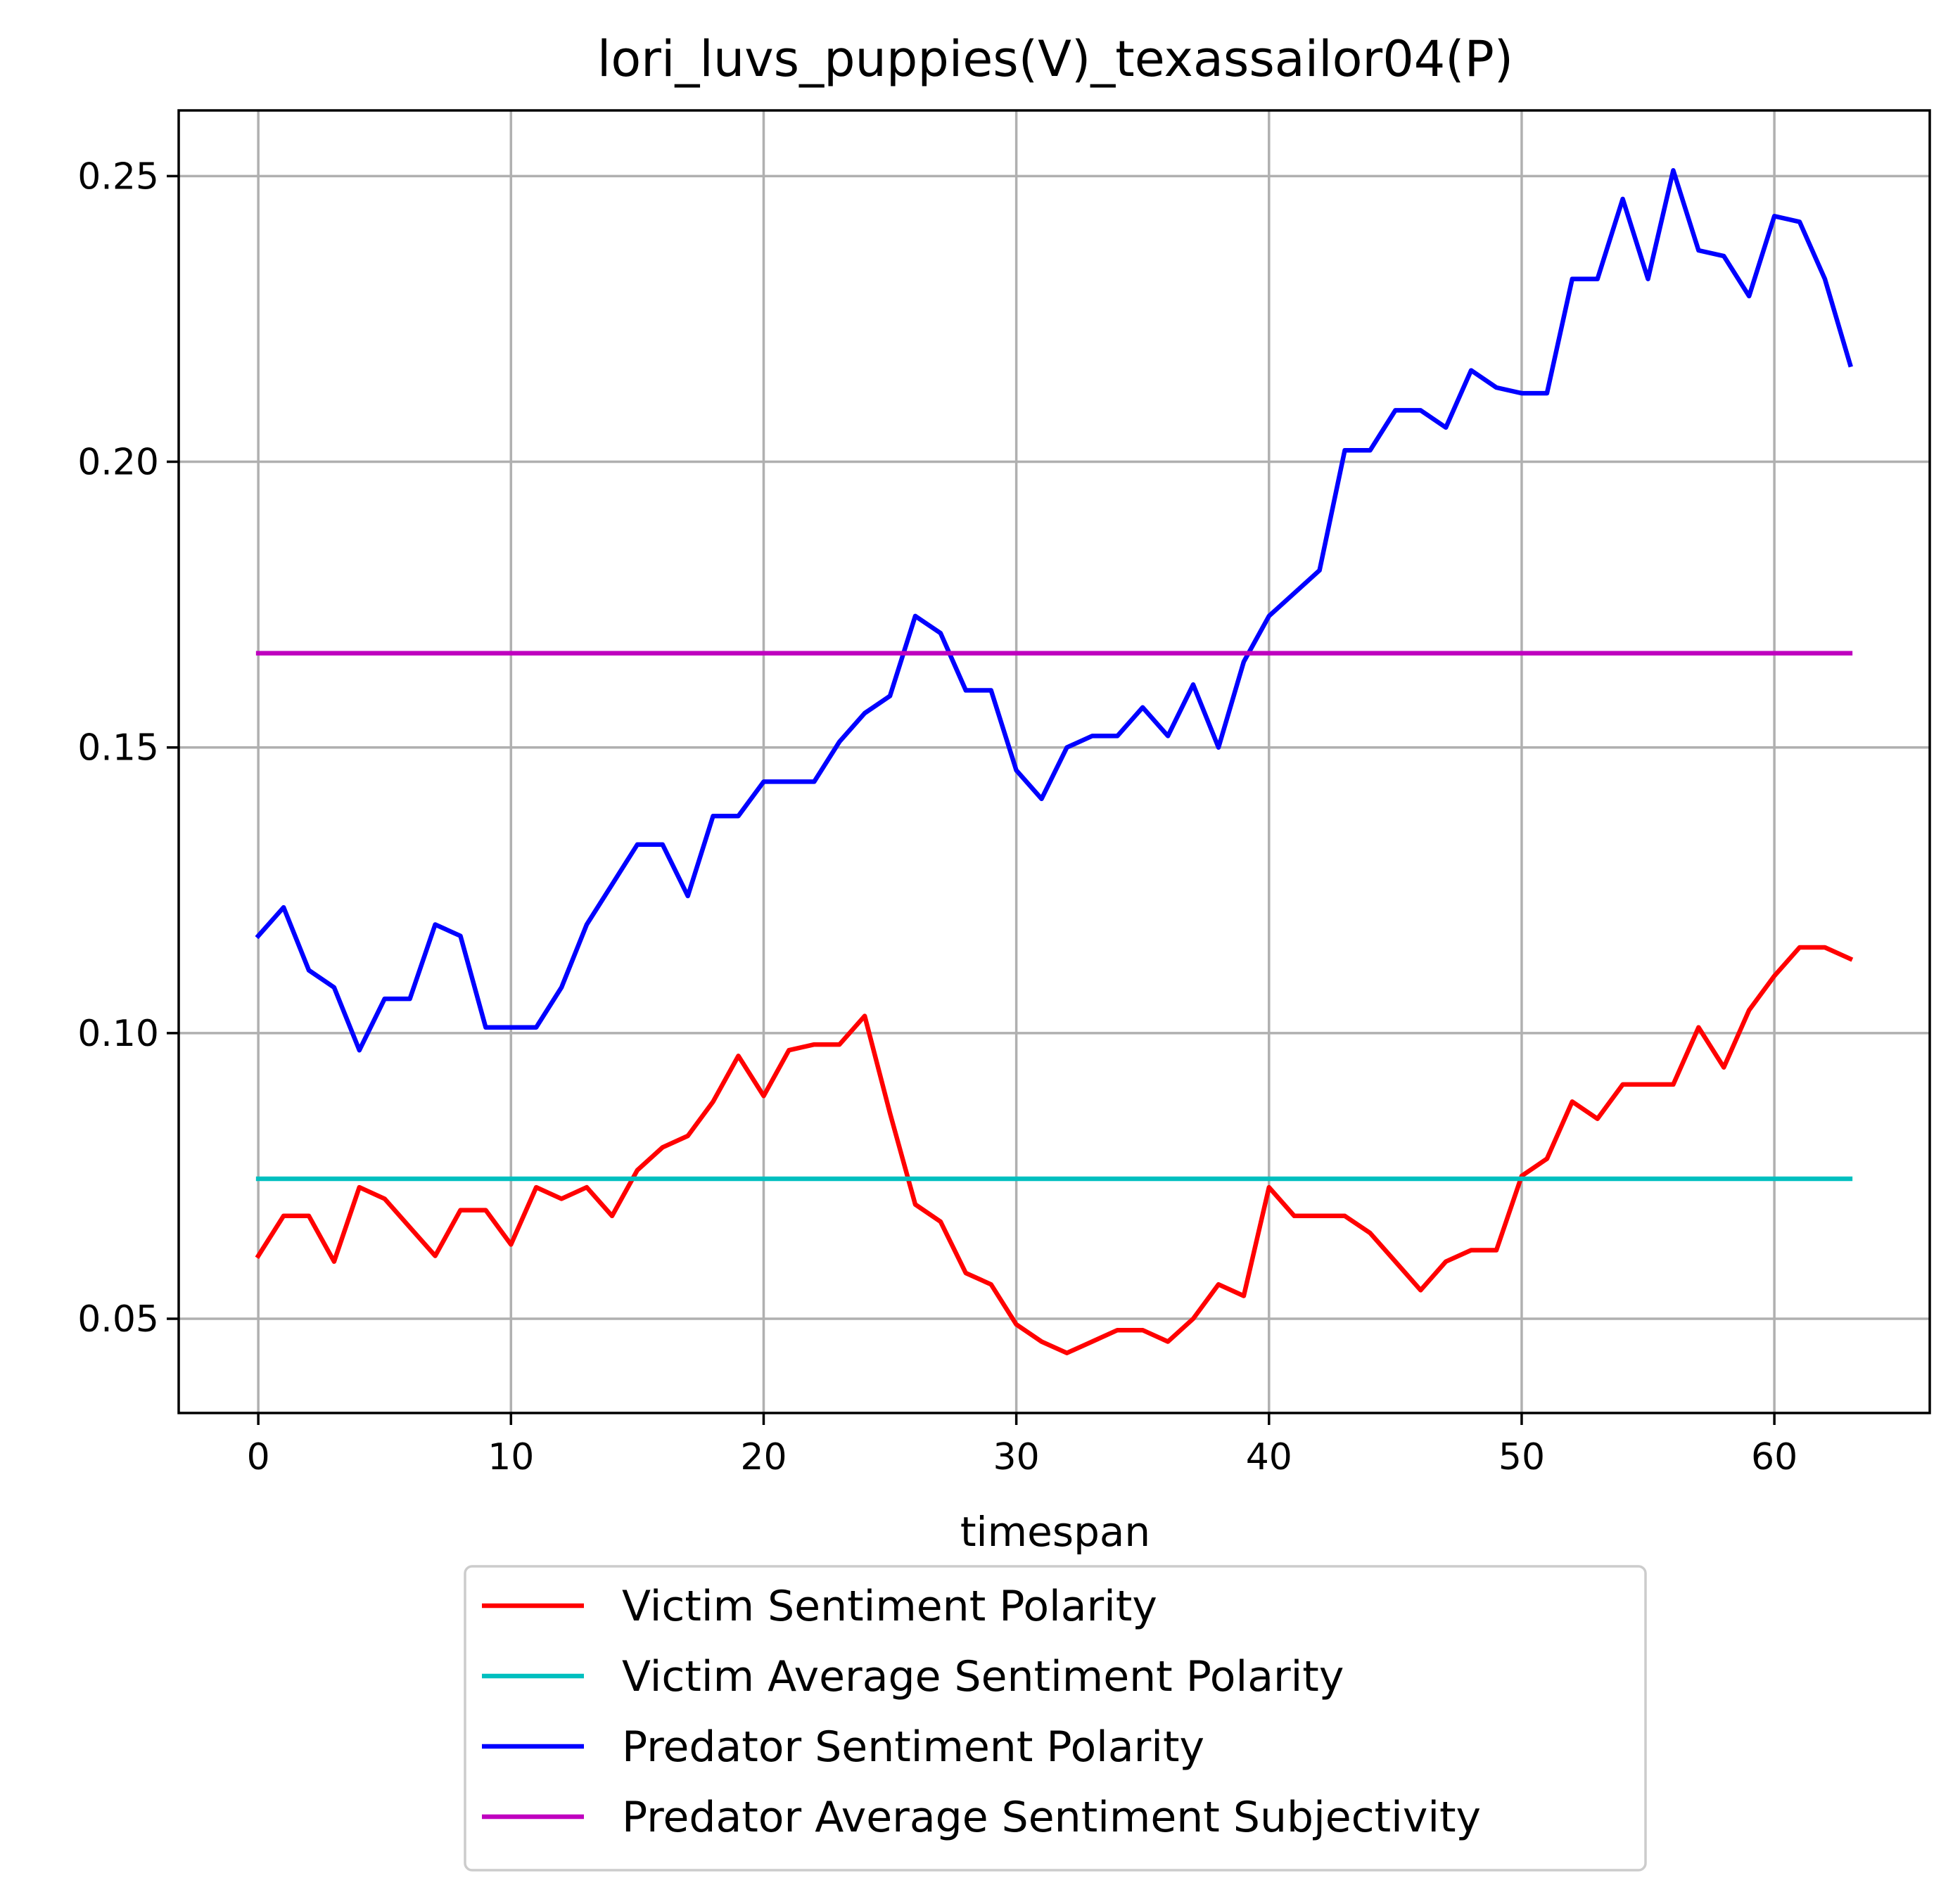 The image size is (1960, 1899). I want to click on legend-label: Victim Average Sentiment Polarity, so click(983, 1676).